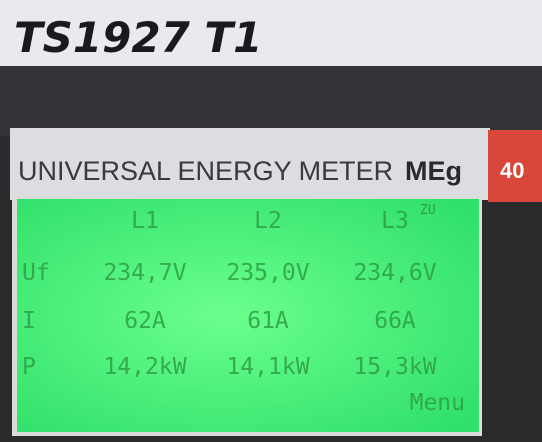  Describe the element at coordinates (395, 221) in the screenshot. I see `phase-header: L3` at that location.